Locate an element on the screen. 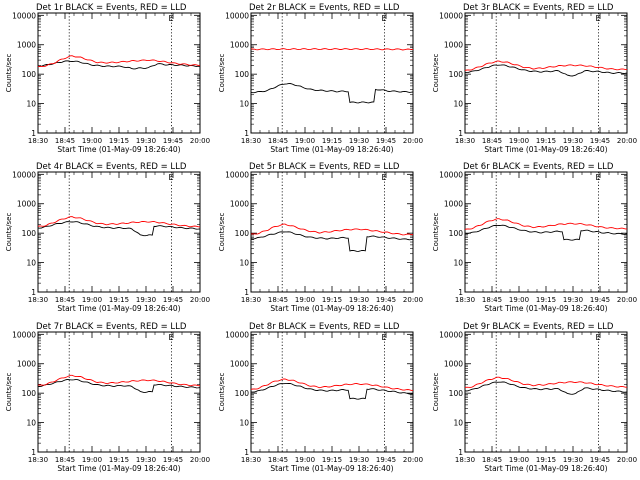 This screenshot has height=480, width=640. panel-title: Det 6r BLACK = Events, RED = LLD is located at coordinates (538, 167).